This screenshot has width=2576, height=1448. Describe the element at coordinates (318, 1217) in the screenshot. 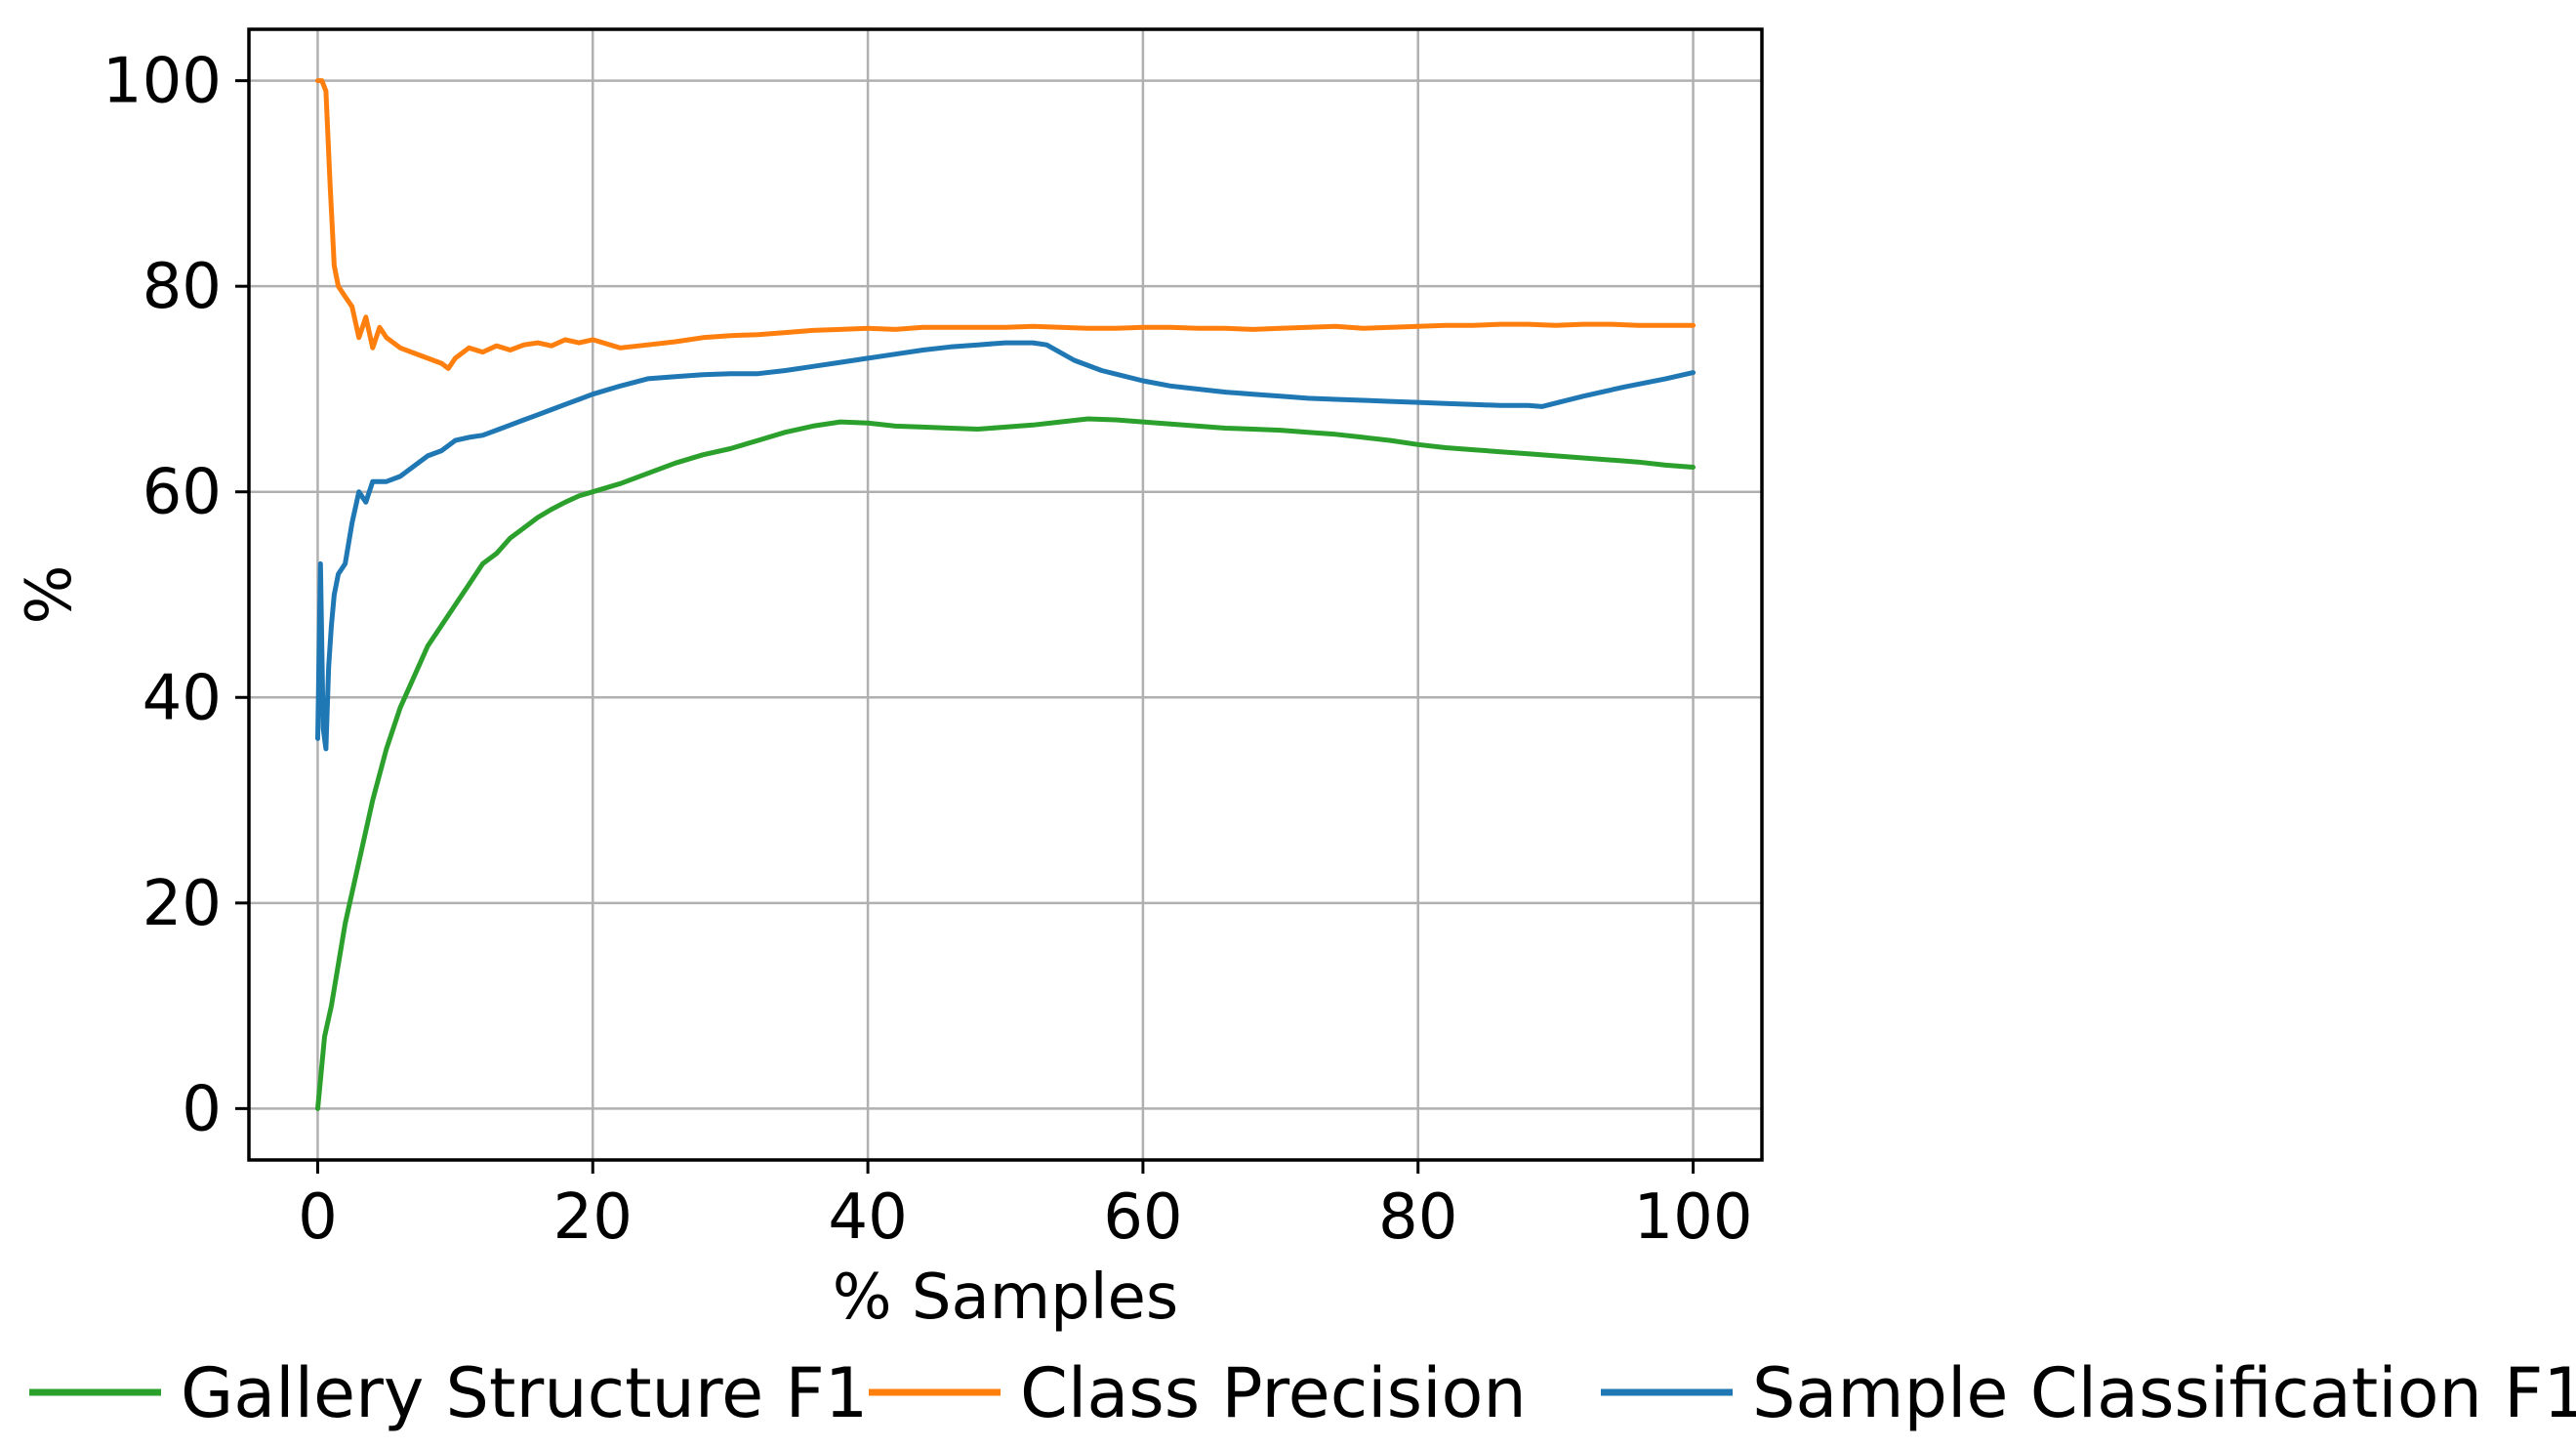

I see `x-tick-label: 0` at that location.